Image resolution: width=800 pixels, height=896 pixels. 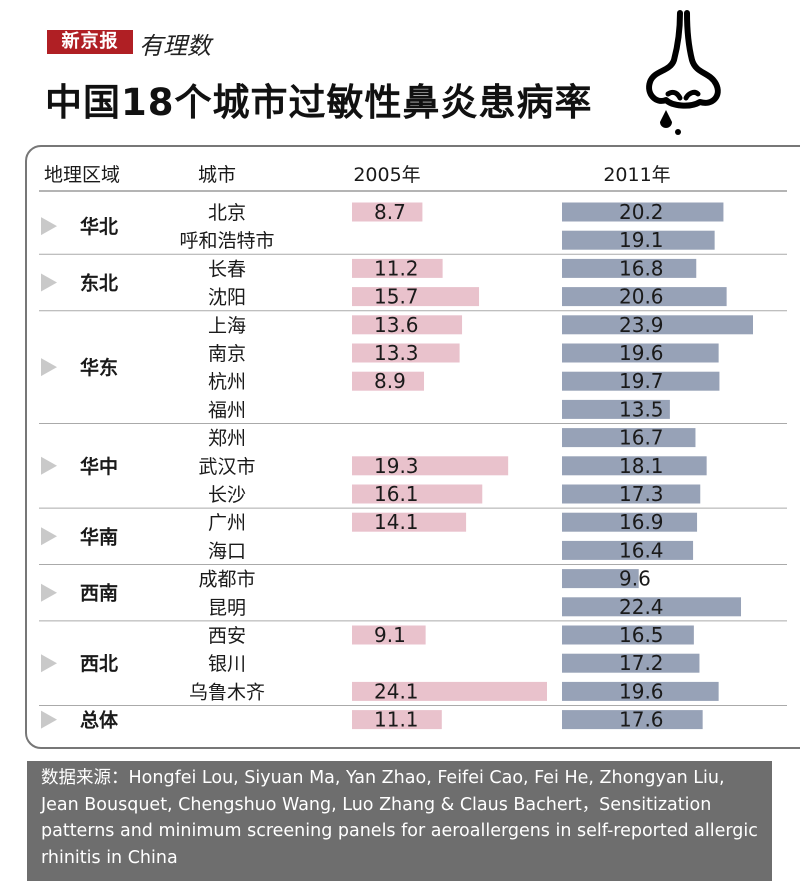 I want to click on value-label-2005: 14.1, so click(x=396, y=522).